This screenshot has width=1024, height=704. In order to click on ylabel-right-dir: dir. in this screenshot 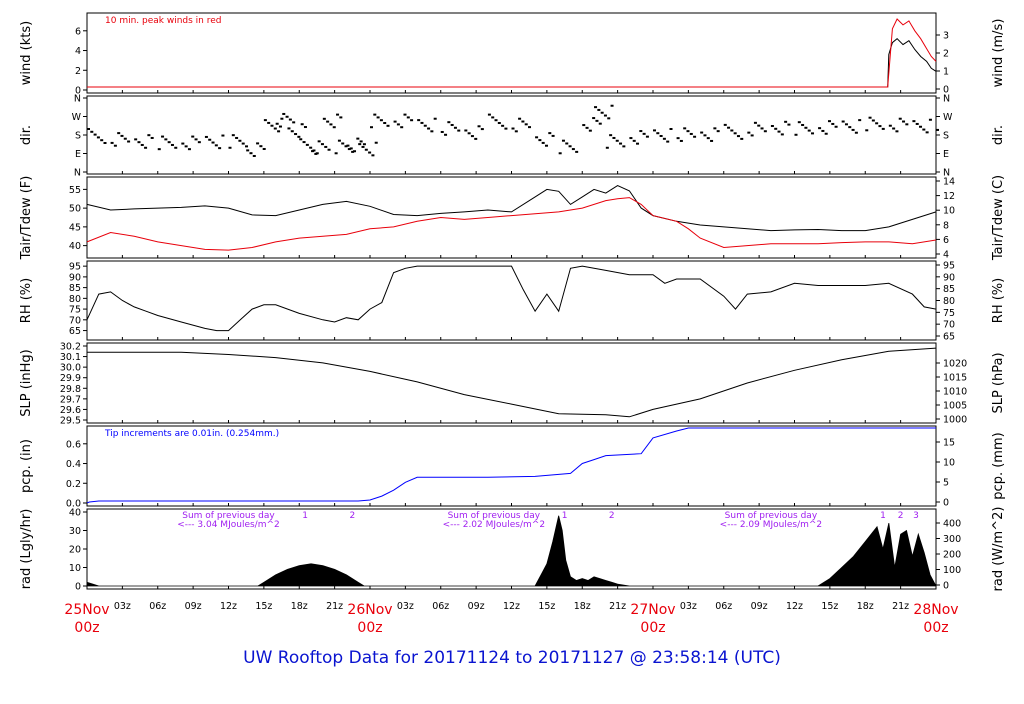, I will do `click(998, 135)`.